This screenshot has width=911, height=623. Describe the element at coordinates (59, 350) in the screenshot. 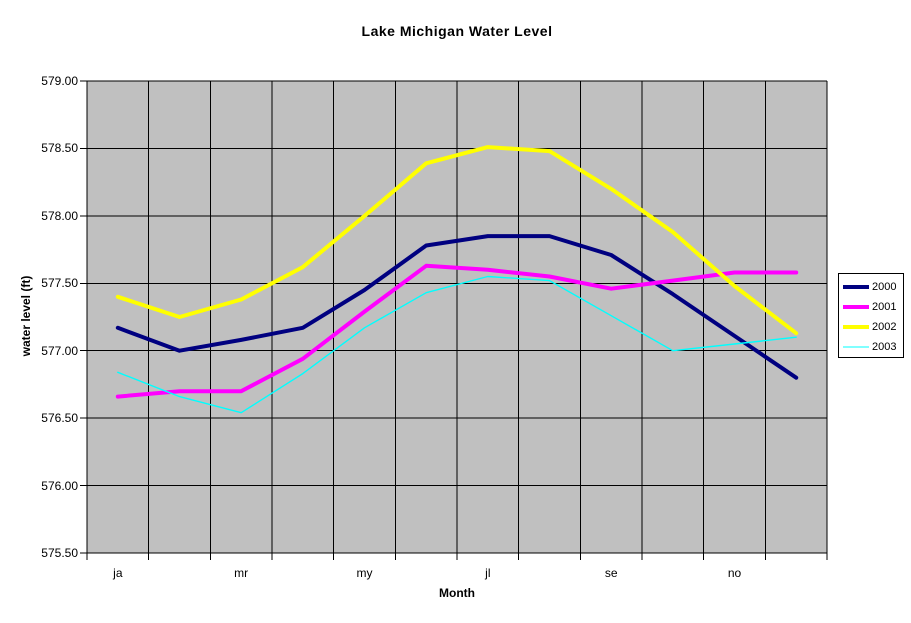

I see `y-tick-label: 577.00` at that location.